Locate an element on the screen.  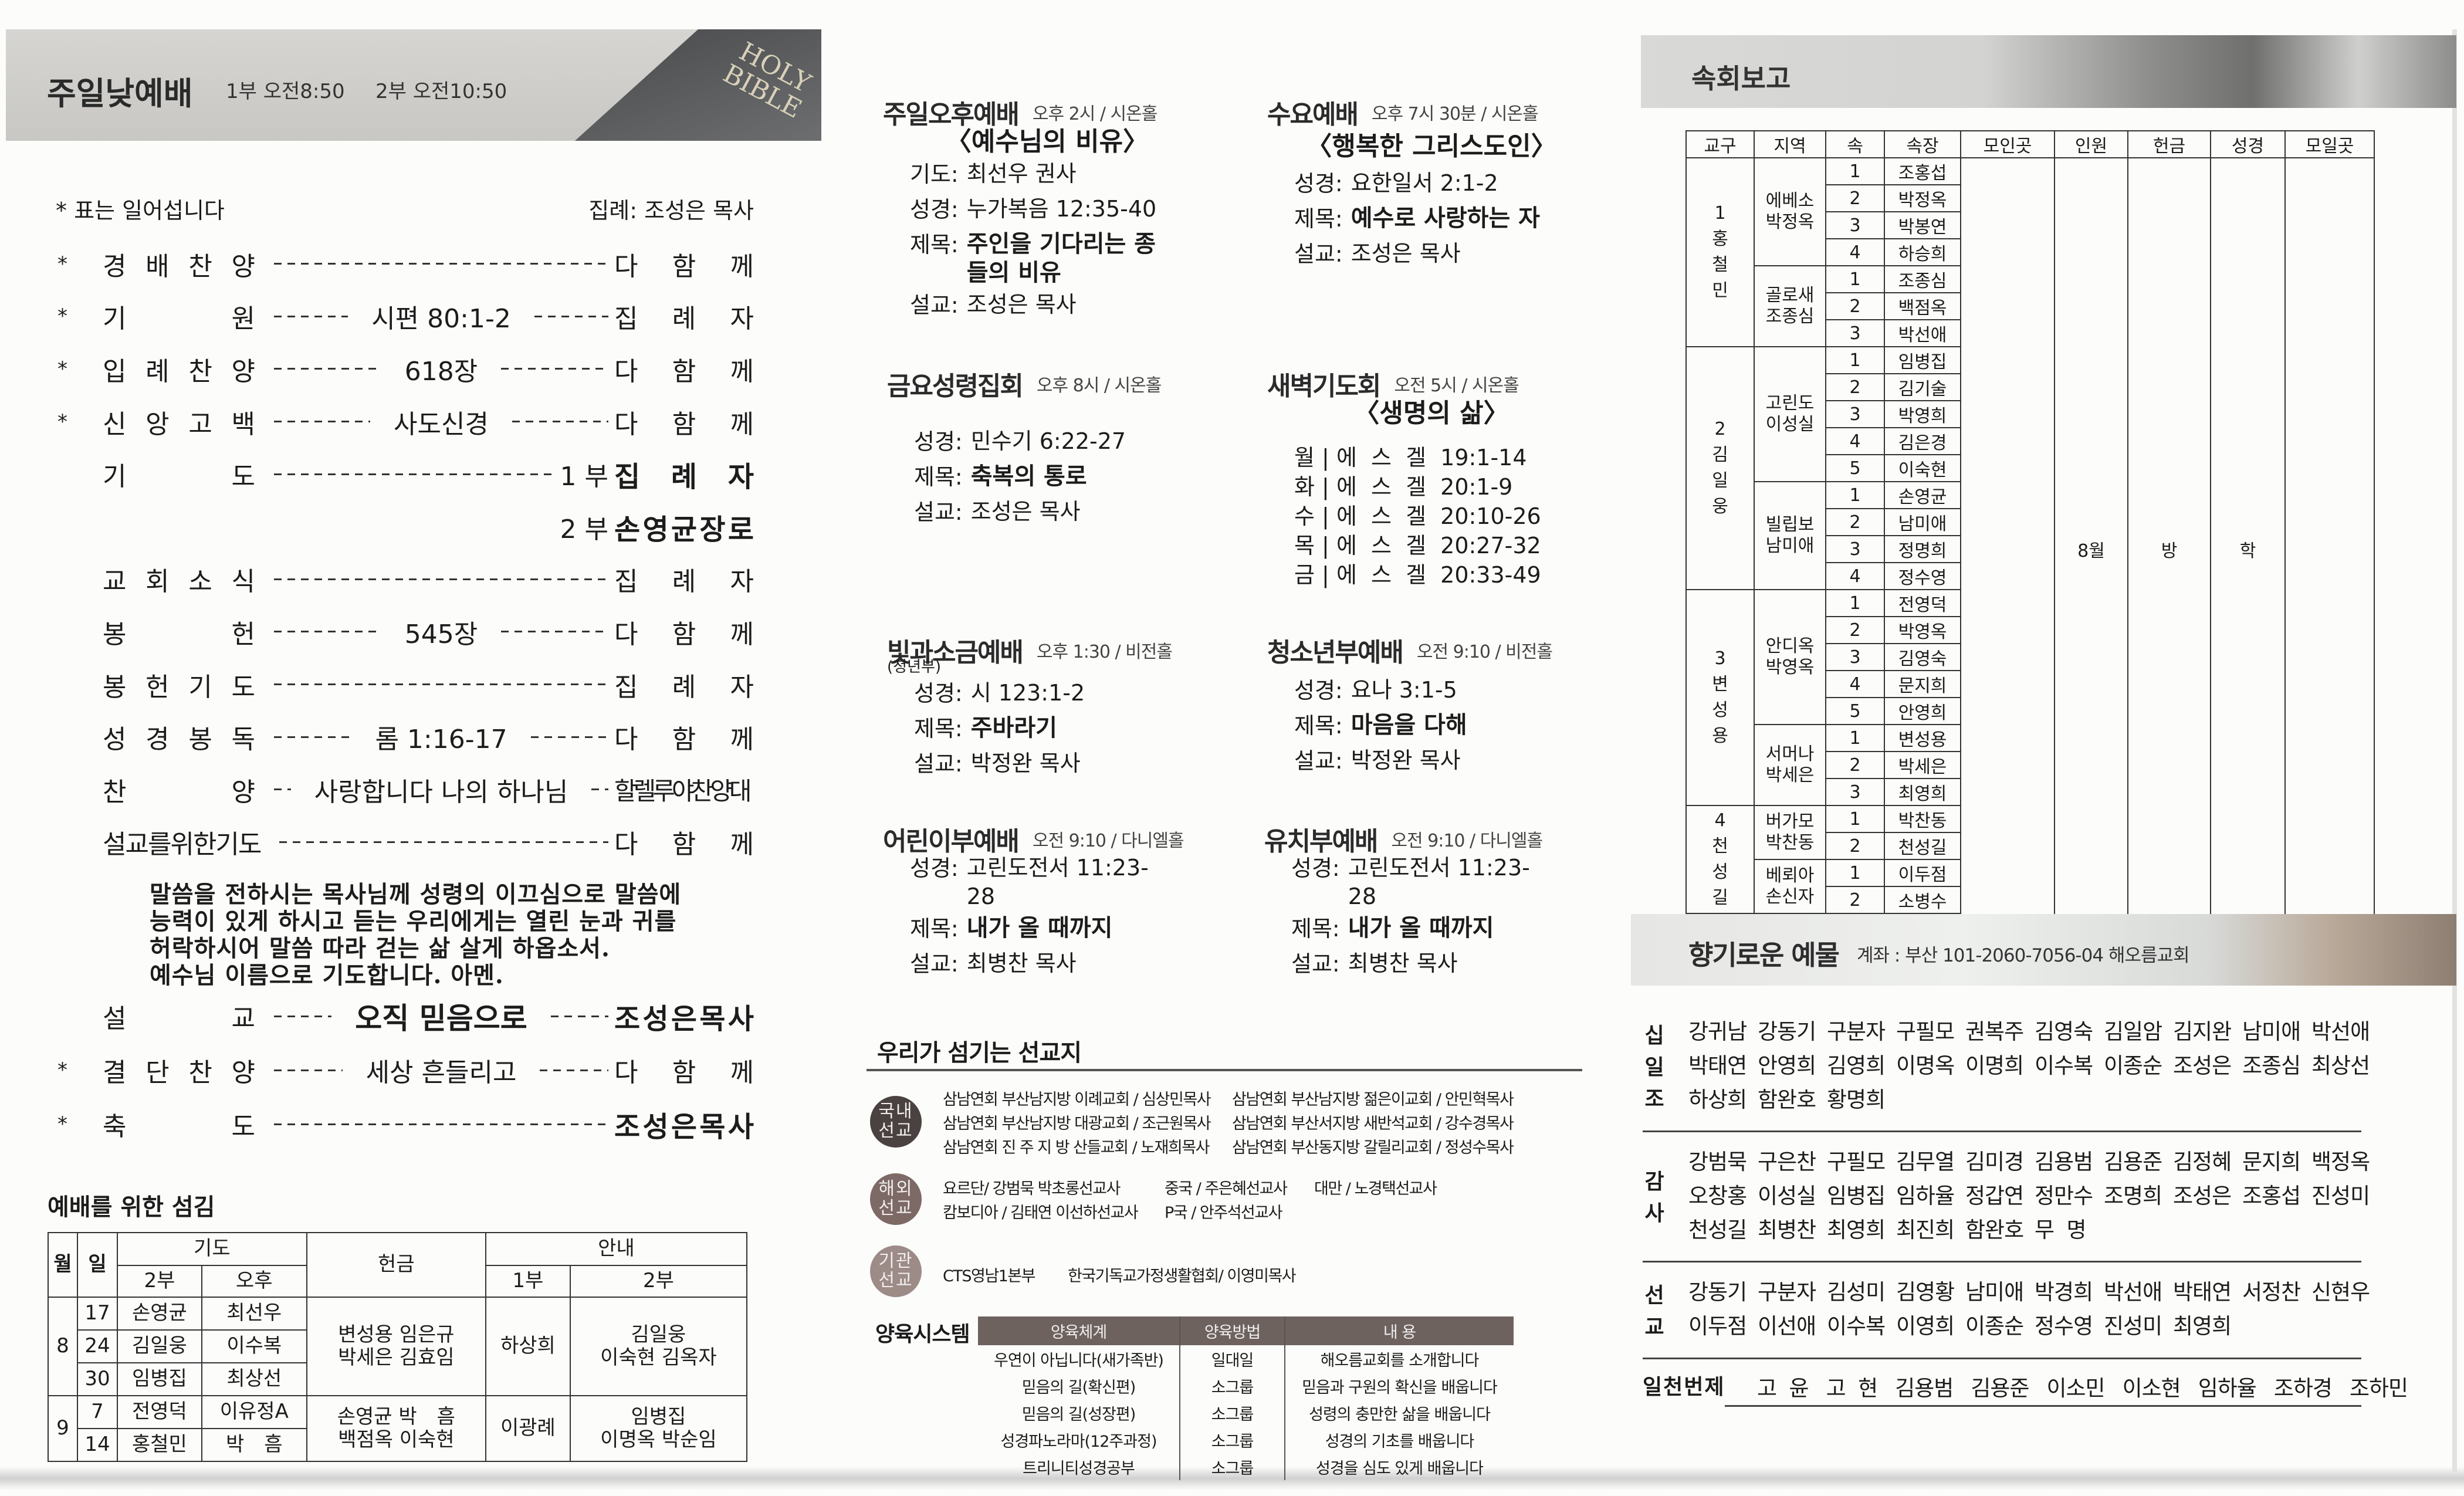
district-number: 1 is located at coordinates (1720, 213).